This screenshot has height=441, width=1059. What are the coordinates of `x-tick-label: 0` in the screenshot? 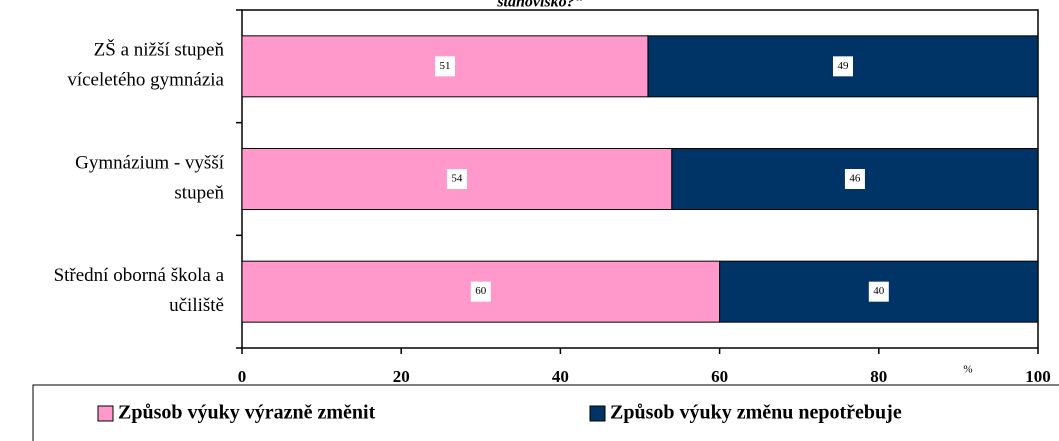 It's located at (242, 376).